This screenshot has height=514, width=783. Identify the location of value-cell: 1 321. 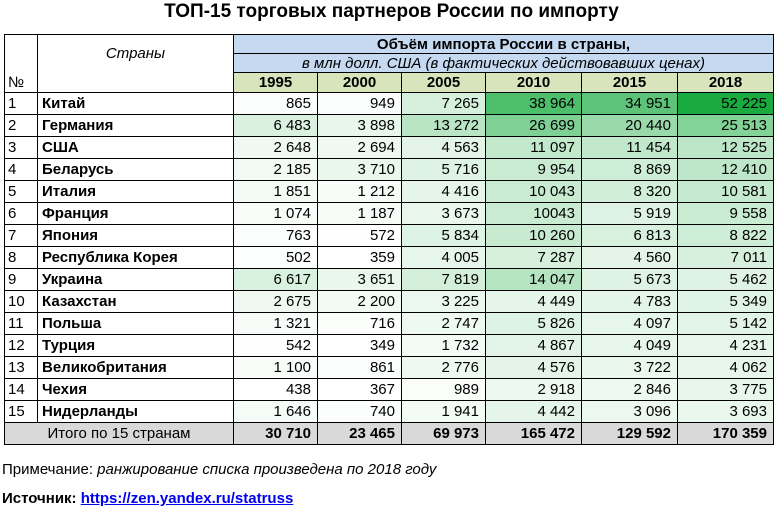
(275, 323).